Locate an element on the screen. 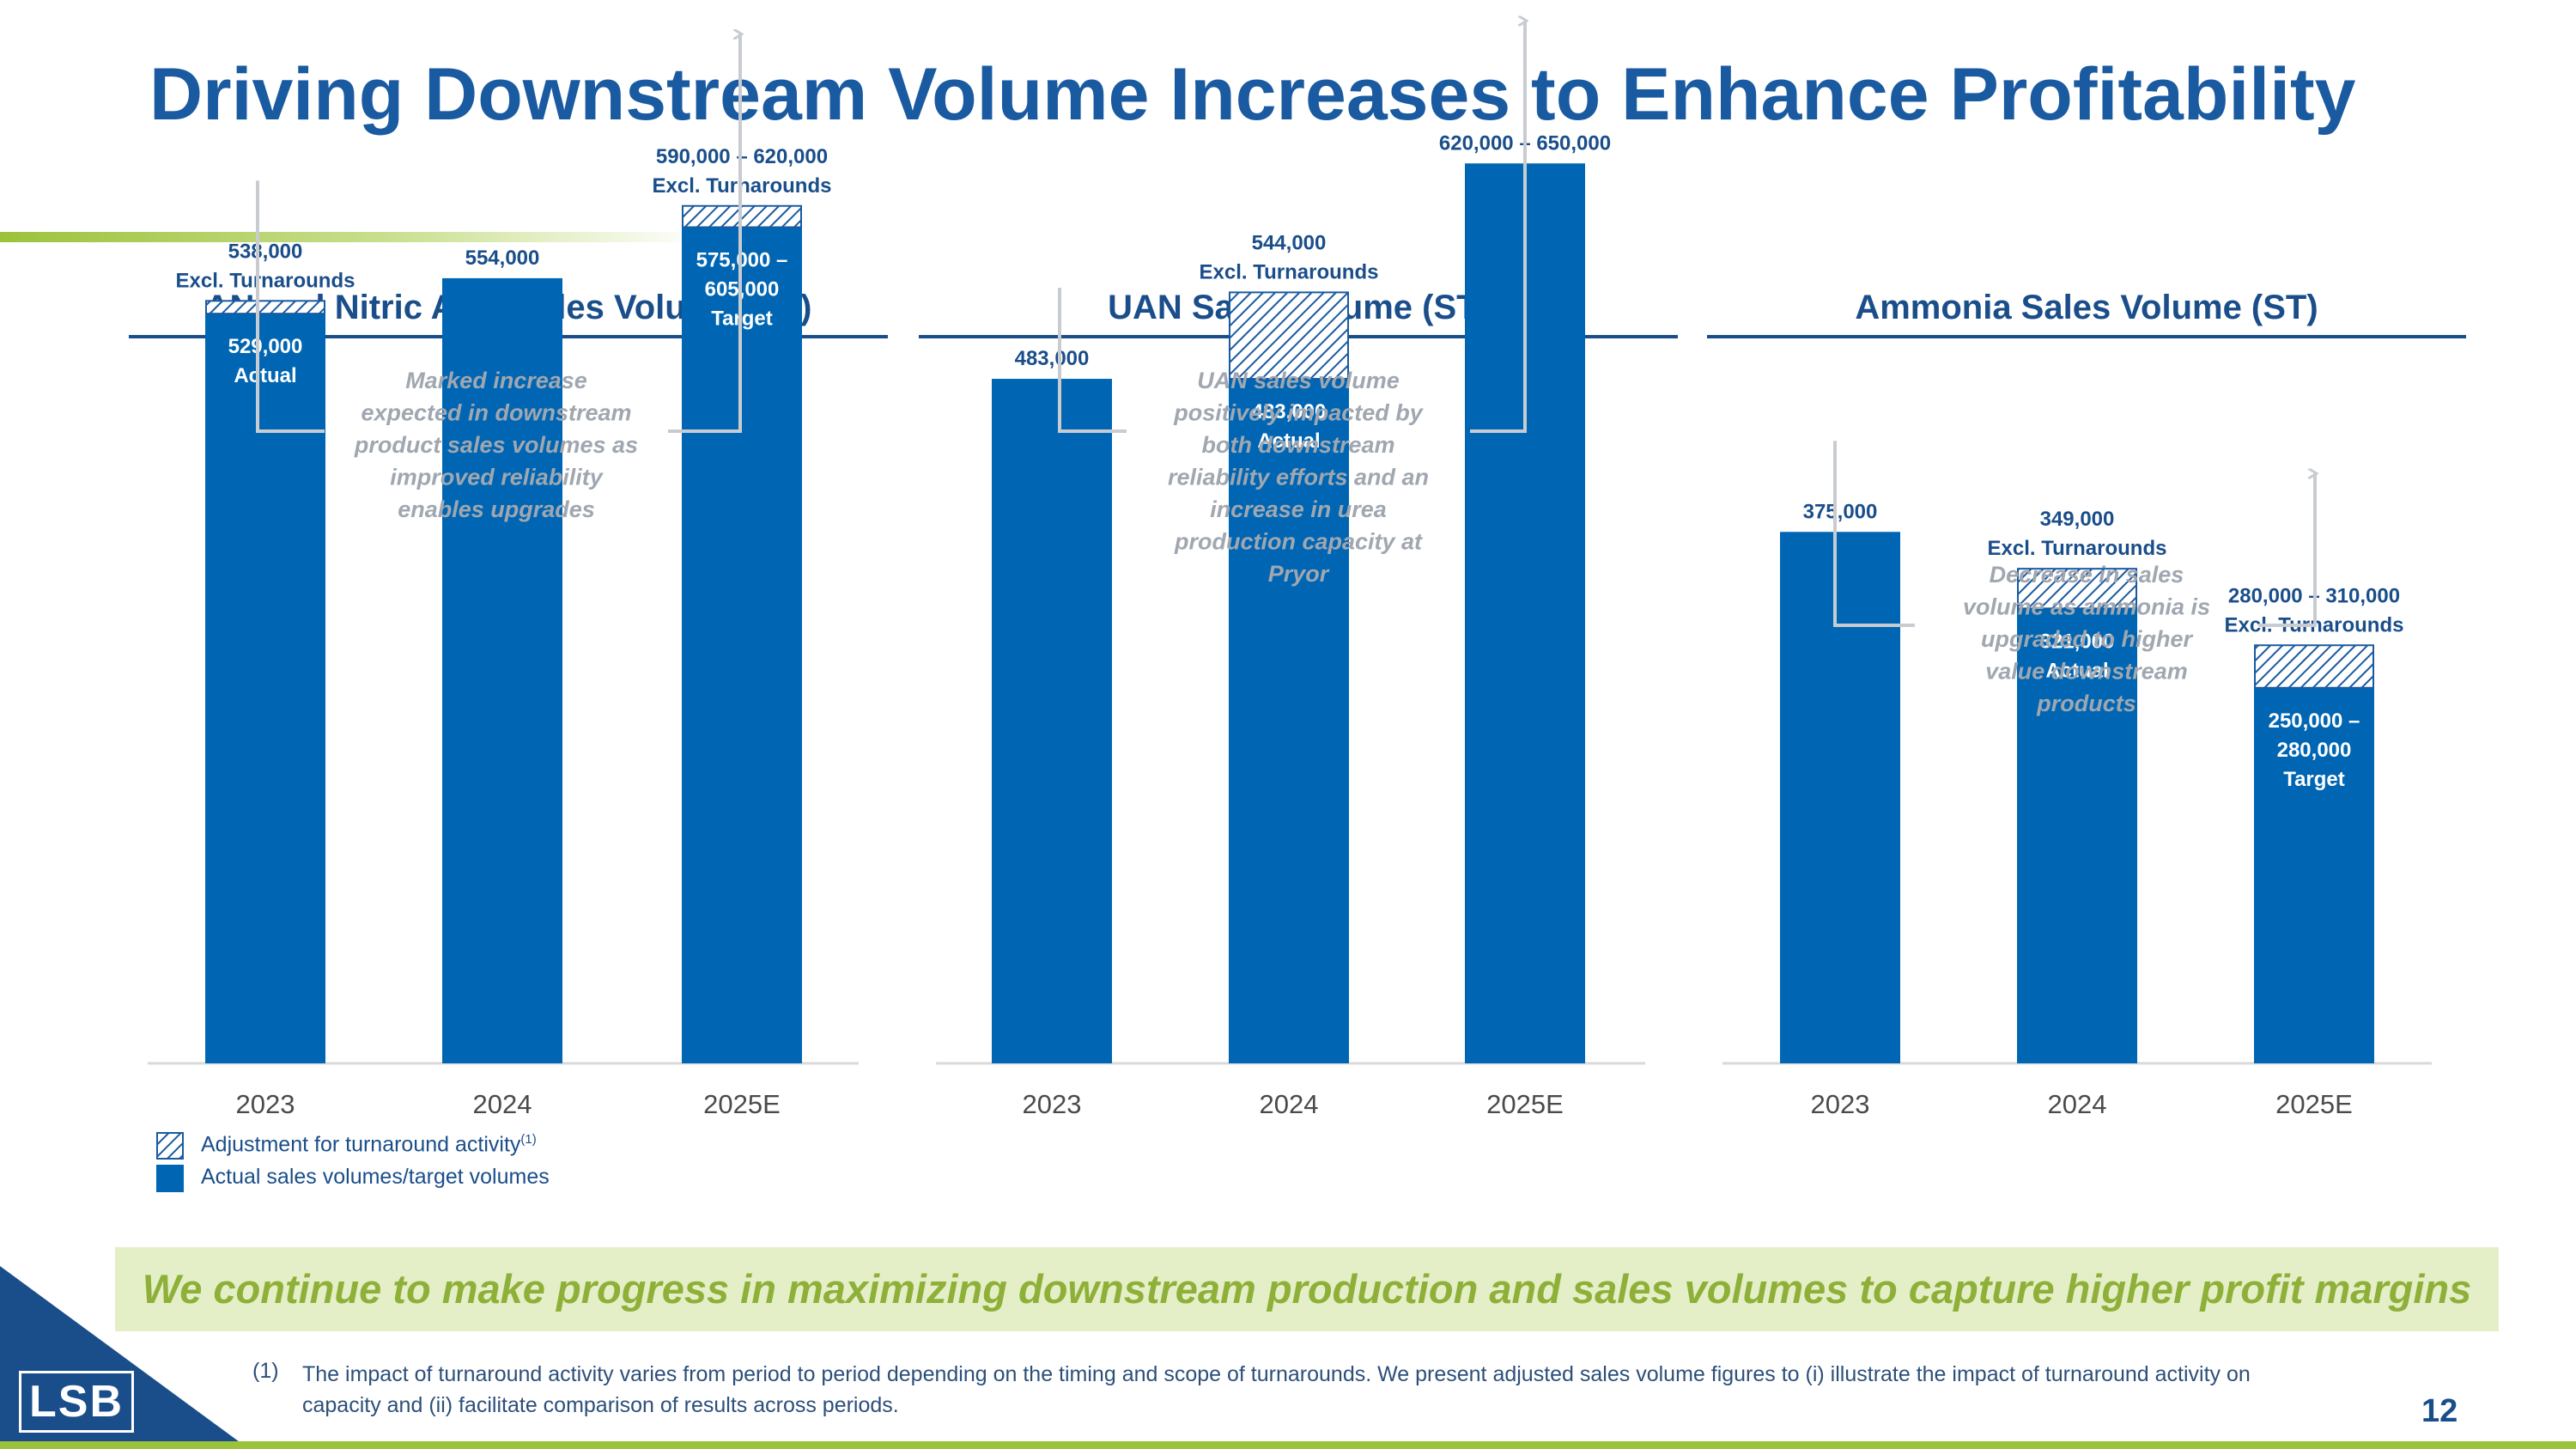 This screenshot has width=2576, height=1449. data-label-inner: Target is located at coordinates (2314, 779).